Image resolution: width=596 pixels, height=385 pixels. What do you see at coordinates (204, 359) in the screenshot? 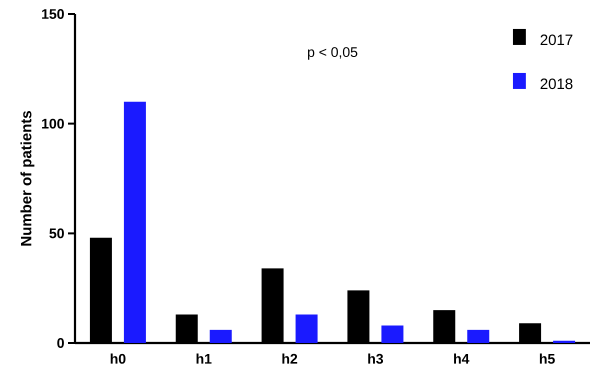
I see `x-tick-label: h1` at bounding box center [204, 359].